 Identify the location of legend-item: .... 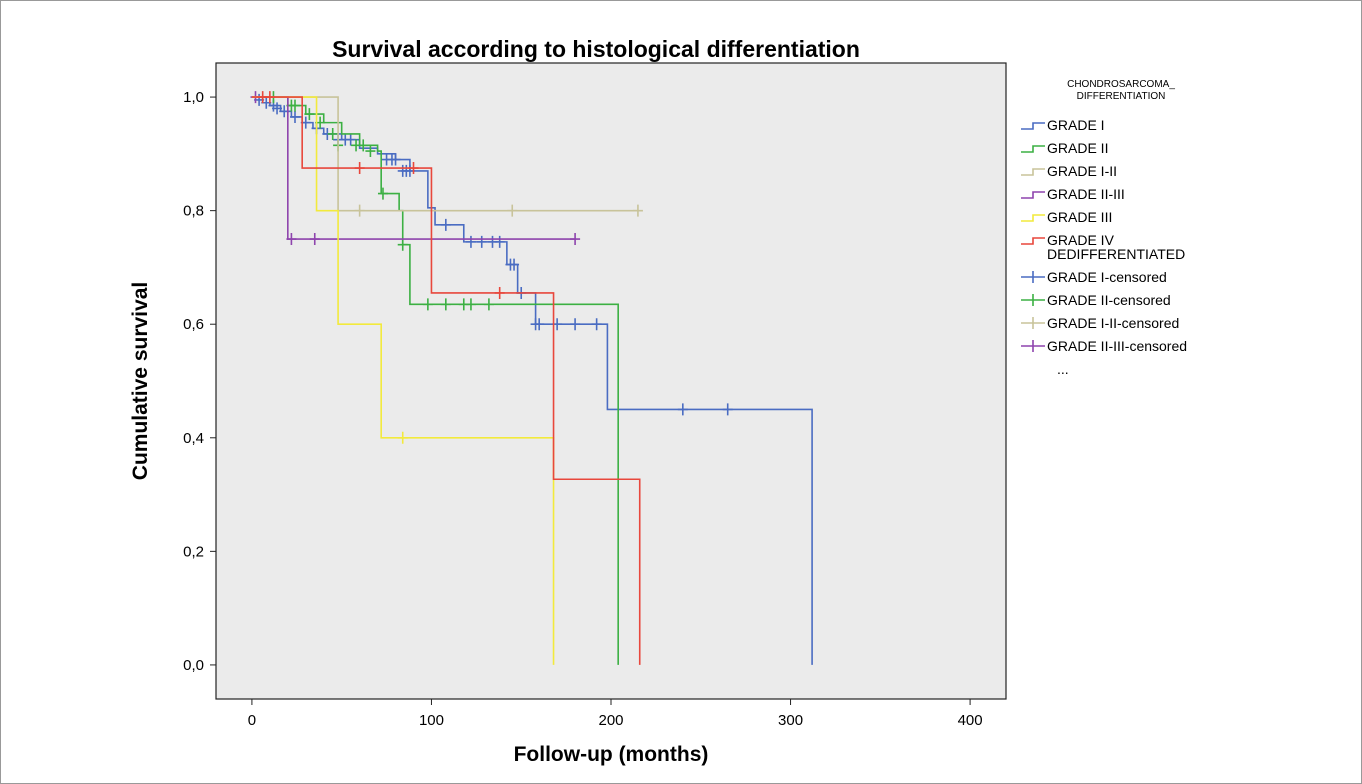
(1063, 369).